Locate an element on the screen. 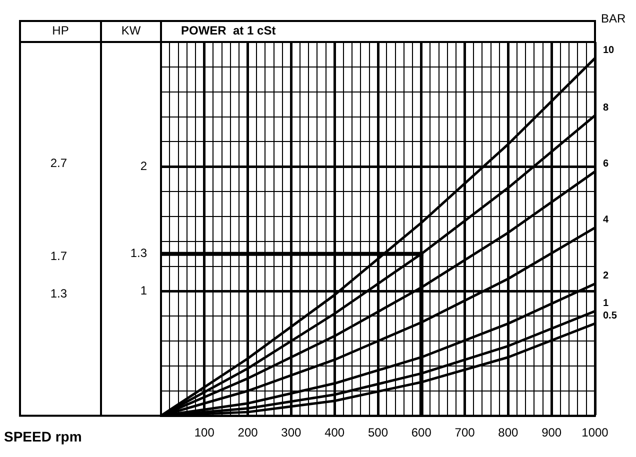  x-tick-label: 500 is located at coordinates (378, 432).